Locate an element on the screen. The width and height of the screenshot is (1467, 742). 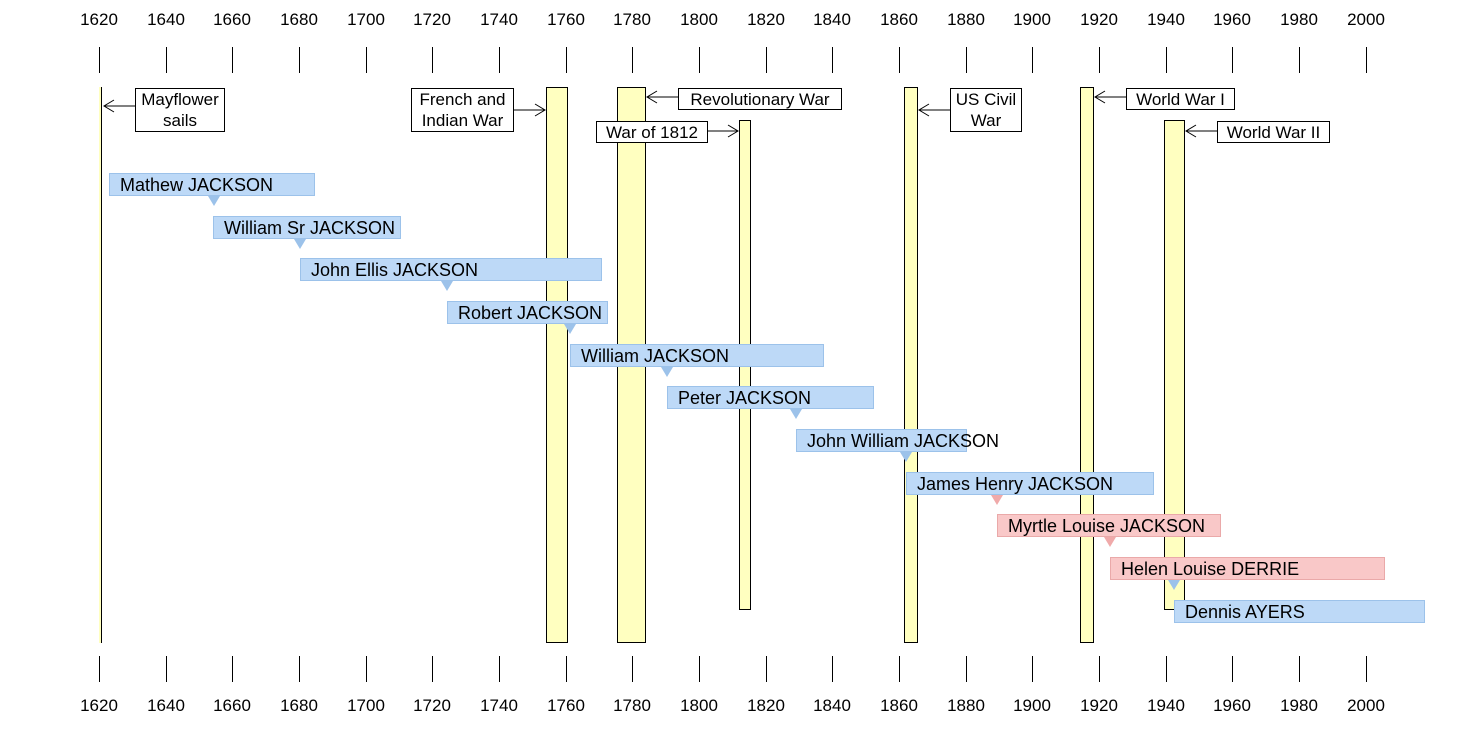
revolutionary-war-label: Revolutionary War is located at coordinates (760, 99).